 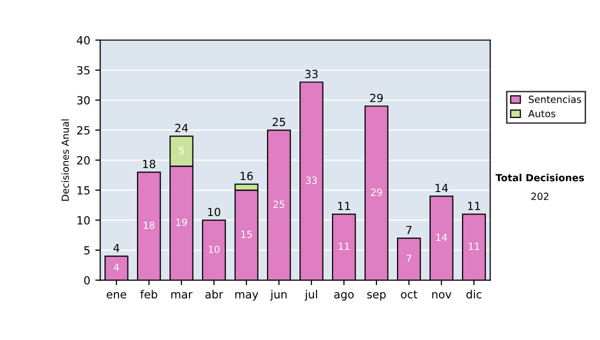 I want to click on data-label: 33, so click(x=311, y=180).